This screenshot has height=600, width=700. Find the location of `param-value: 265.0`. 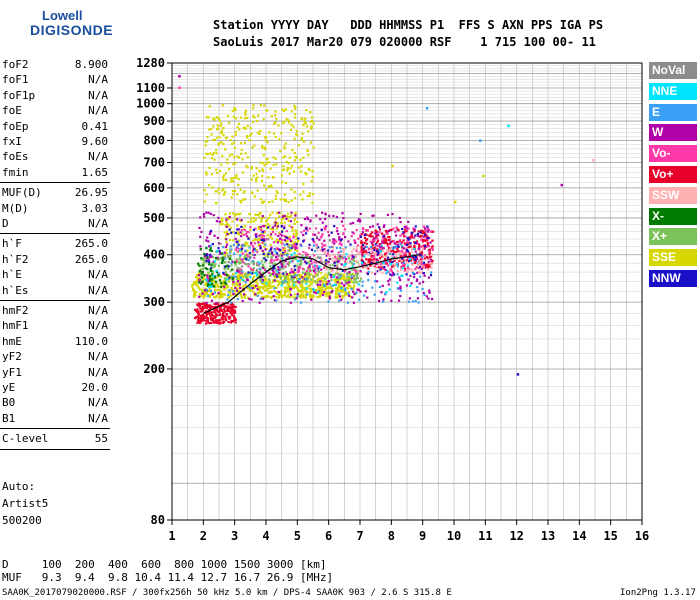

param-value: 265.0 is located at coordinates (91, 259).